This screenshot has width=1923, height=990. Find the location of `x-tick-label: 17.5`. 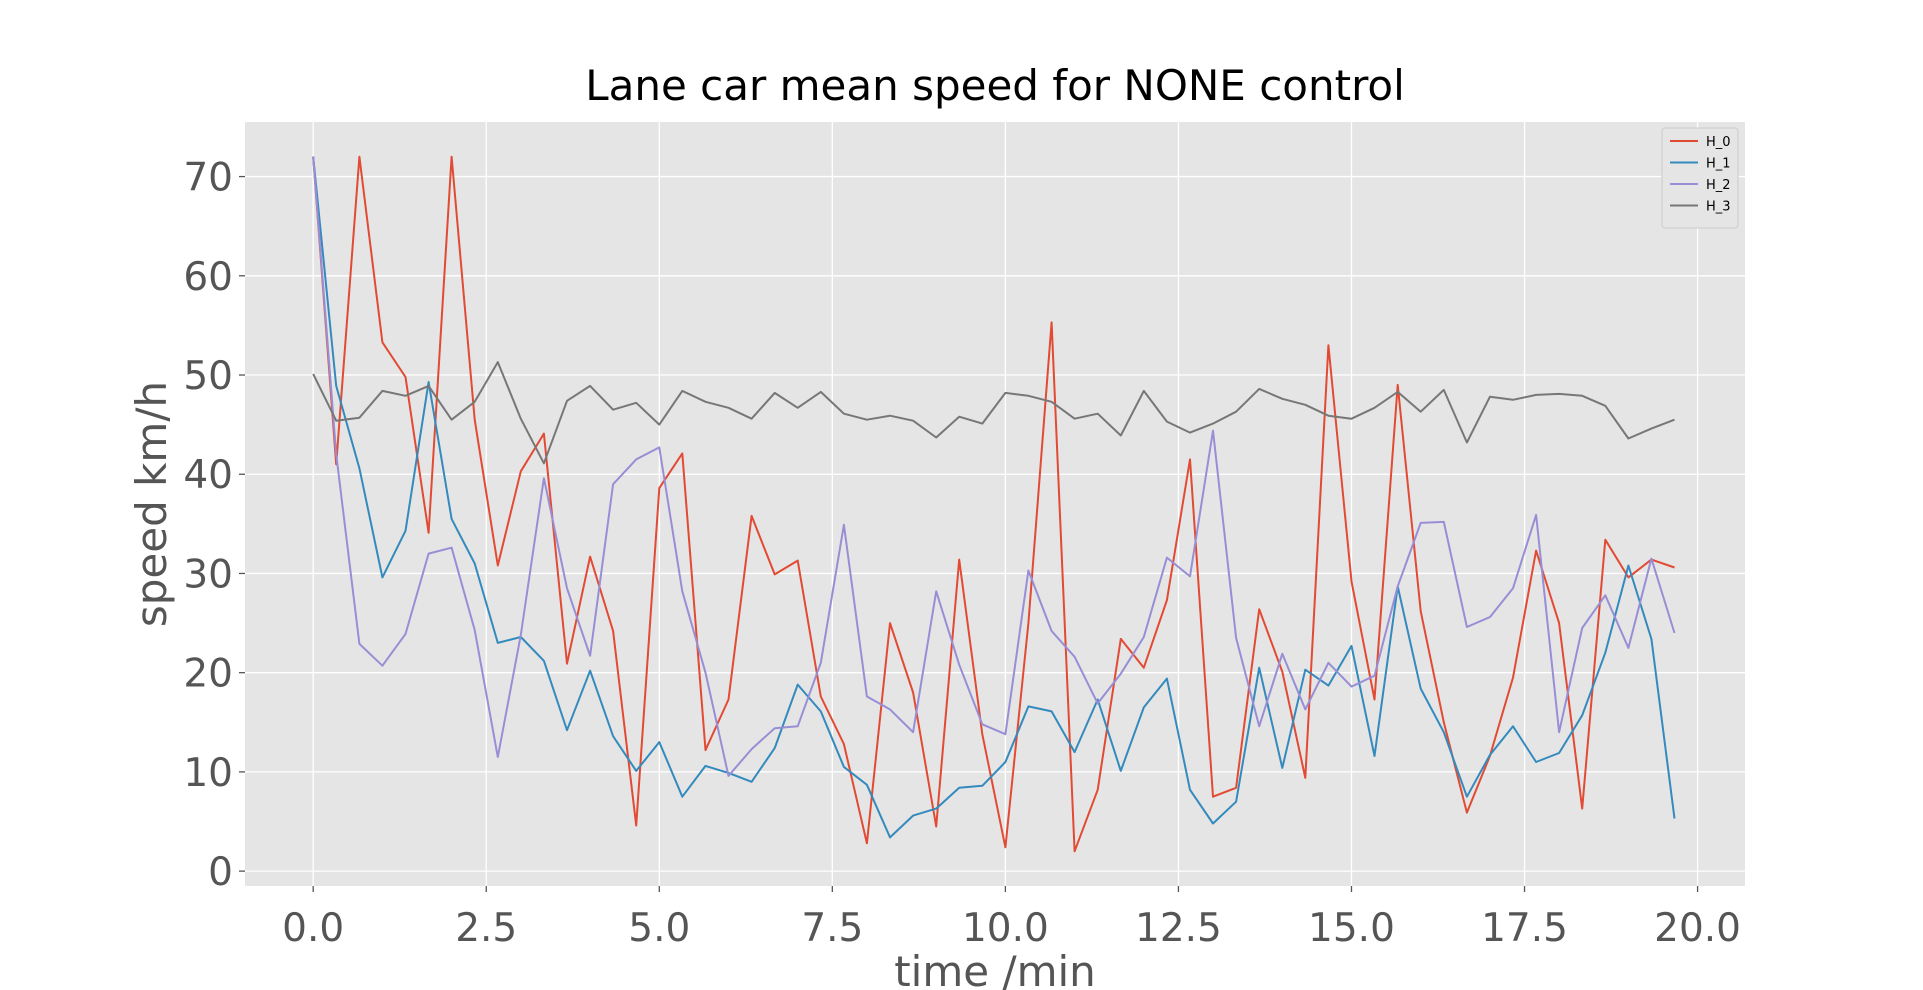

x-tick-label: 17.5 is located at coordinates (1524, 928).